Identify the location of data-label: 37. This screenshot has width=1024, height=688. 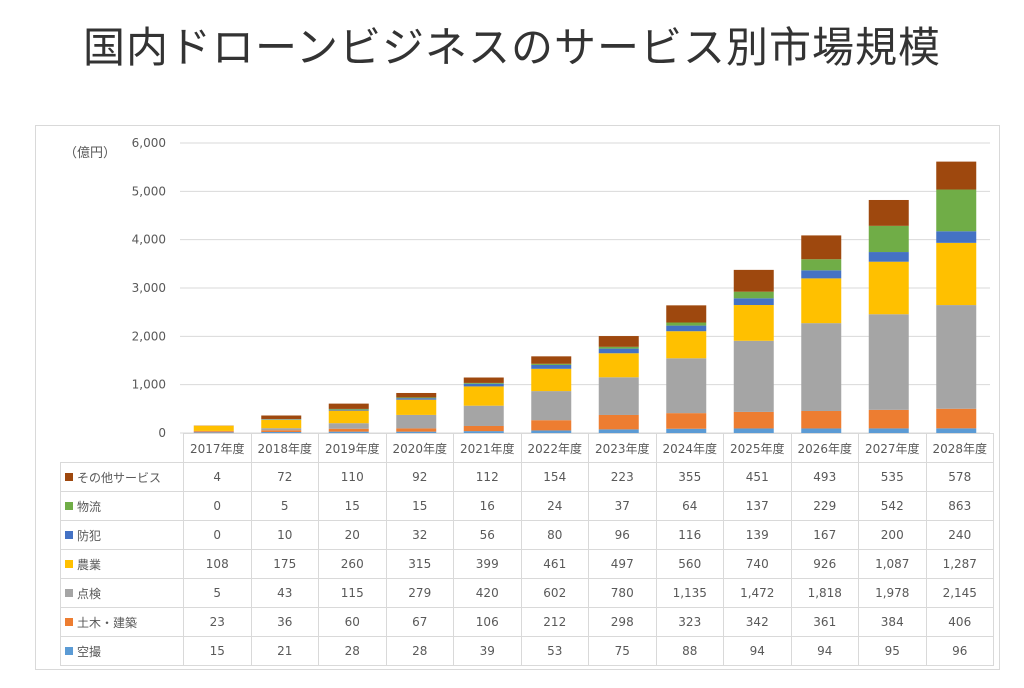
(622, 506).